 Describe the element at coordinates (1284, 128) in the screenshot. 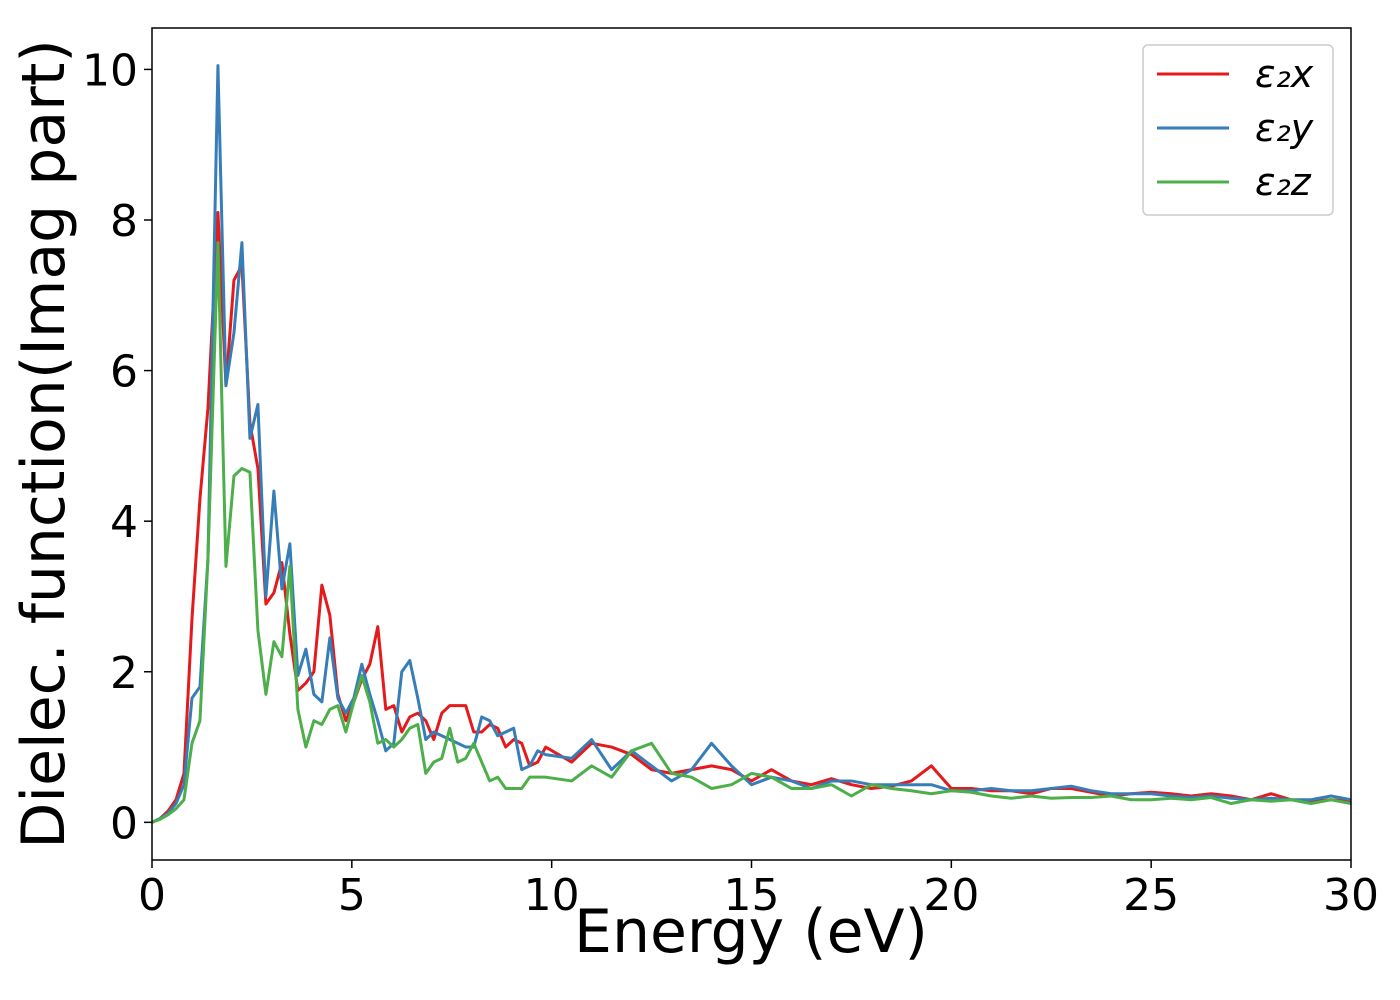

I see `legend-label: ε₂y` at that location.